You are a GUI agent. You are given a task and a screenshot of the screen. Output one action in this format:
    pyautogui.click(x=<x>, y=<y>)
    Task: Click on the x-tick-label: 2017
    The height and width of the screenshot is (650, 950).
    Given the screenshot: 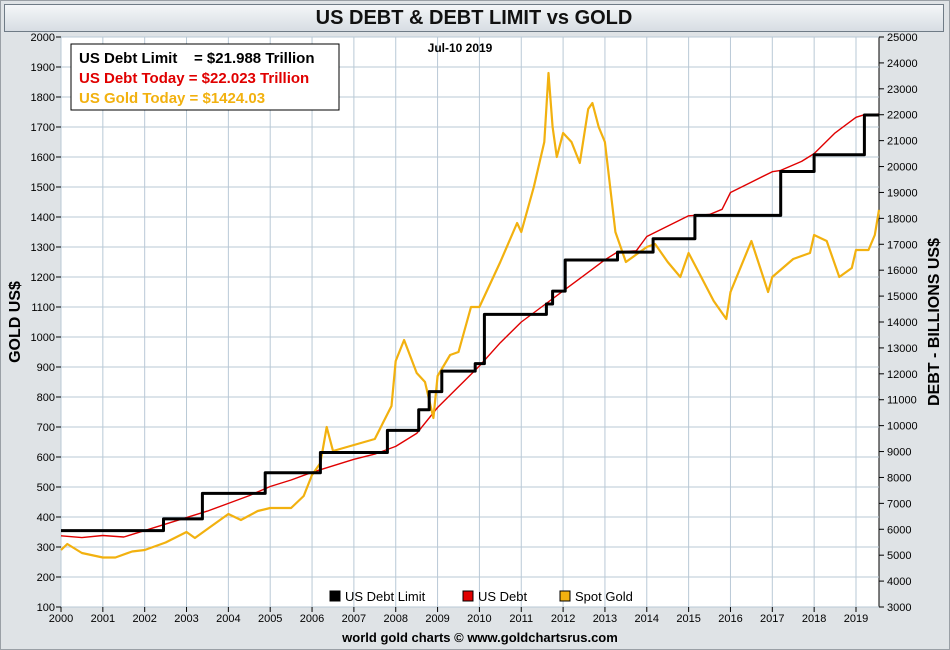 What is the action you would take?
    pyautogui.click(x=772, y=619)
    